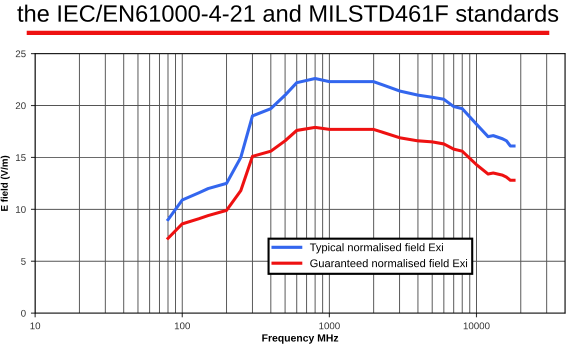  I want to click on x-tick-label: 1000, so click(329, 326).